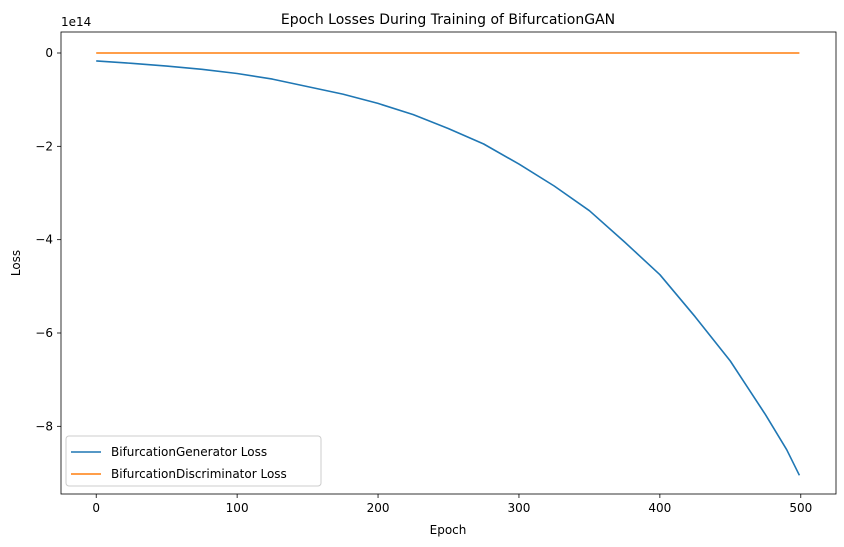 The height and width of the screenshot is (547, 844). What do you see at coordinates (44, 426) in the screenshot?
I see `y-tick-label: −8` at bounding box center [44, 426].